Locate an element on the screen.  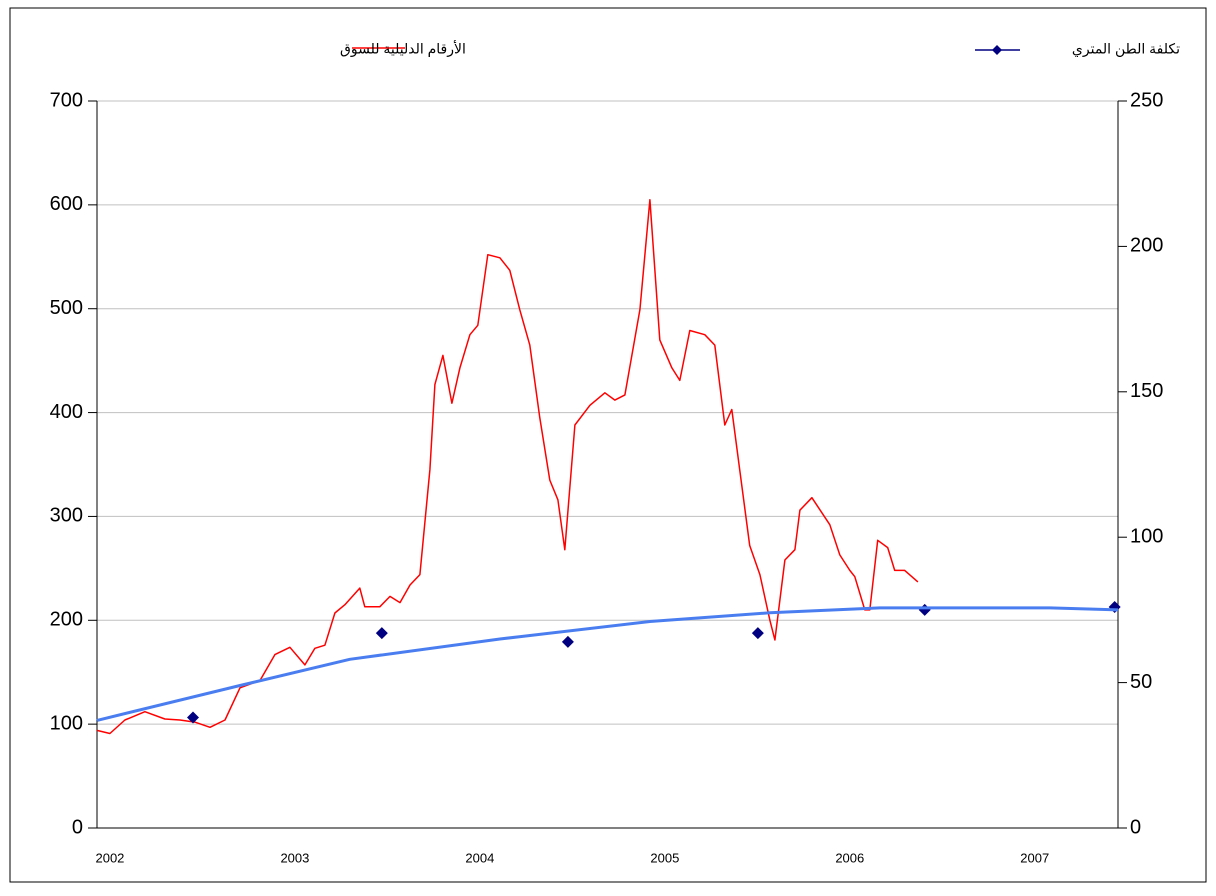
y-tick-label: 600 is located at coordinates (66, 204).